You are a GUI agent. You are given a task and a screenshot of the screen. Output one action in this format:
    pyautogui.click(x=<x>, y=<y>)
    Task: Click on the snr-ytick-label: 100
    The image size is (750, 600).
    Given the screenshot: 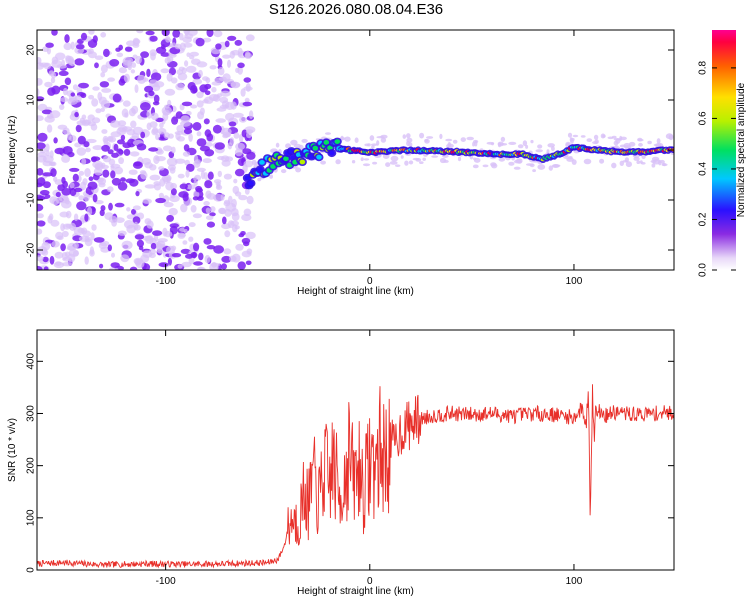 What is the action you would take?
    pyautogui.click(x=31, y=517)
    